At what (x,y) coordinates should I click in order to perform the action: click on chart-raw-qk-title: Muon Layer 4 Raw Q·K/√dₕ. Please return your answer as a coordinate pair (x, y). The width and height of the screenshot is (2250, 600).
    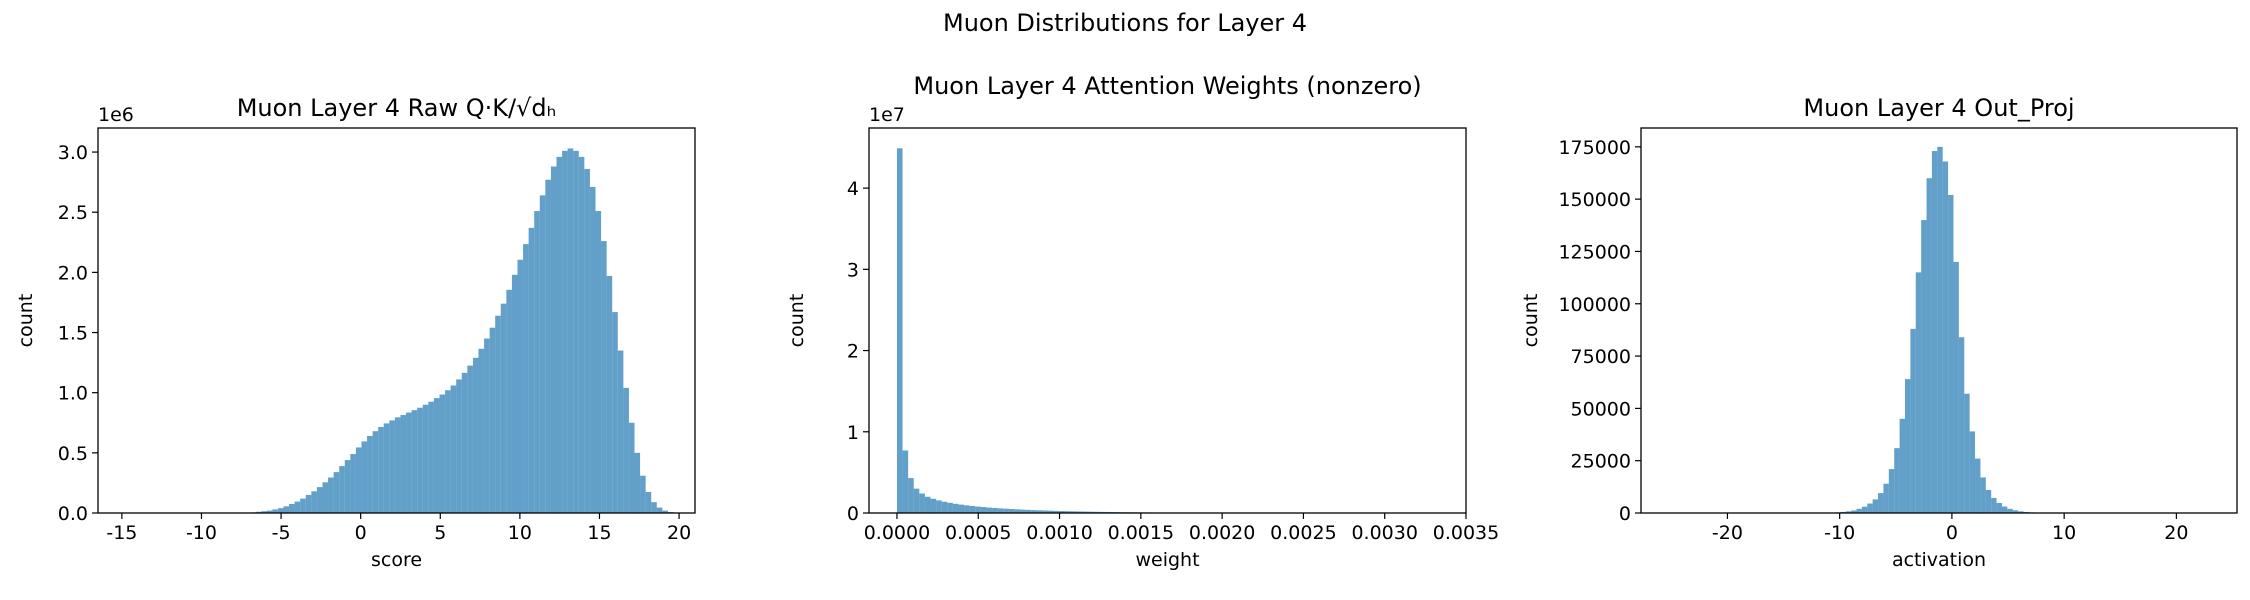
    Looking at the image, I should click on (397, 108).